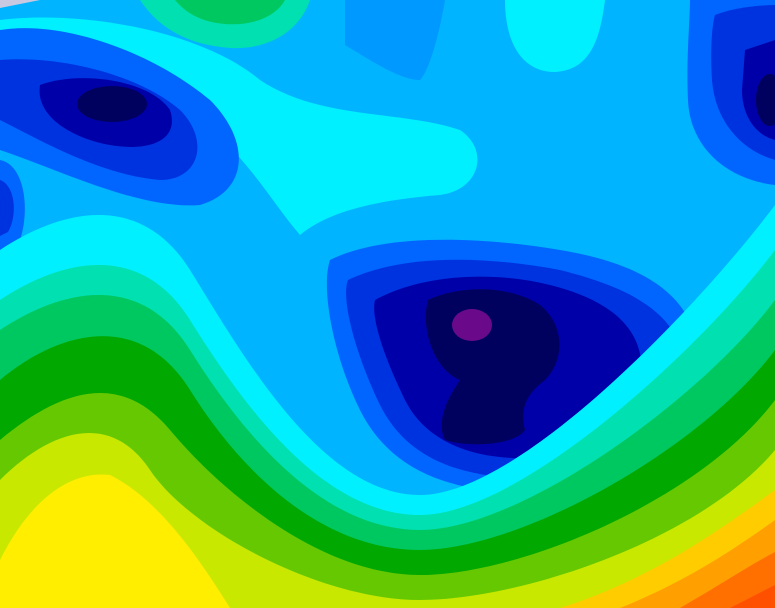 Image resolution: width=775 pixels, height=608 pixels. Describe the element at coordinates (472, 325) in the screenshot. I see `center-low-minimum` at that location.